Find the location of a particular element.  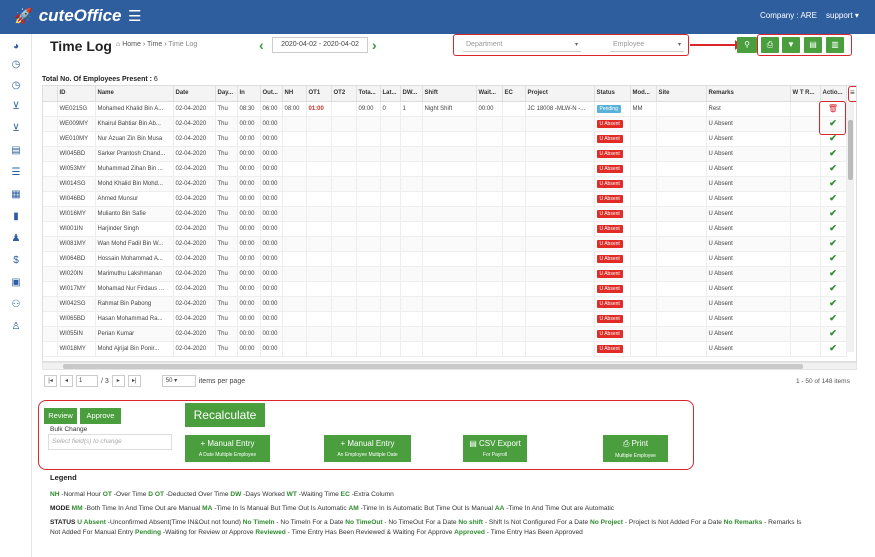

column-header: Status is located at coordinates (612, 94).